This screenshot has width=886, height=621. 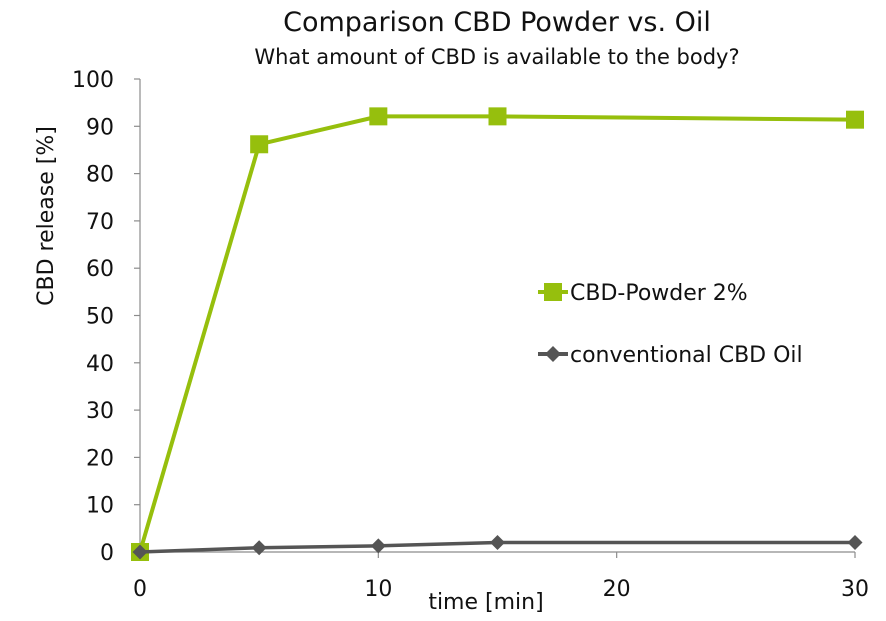 What do you see at coordinates (670, 324) in the screenshot?
I see `legend: CBD-Powder 2% conventional CBD Oil` at bounding box center [670, 324].